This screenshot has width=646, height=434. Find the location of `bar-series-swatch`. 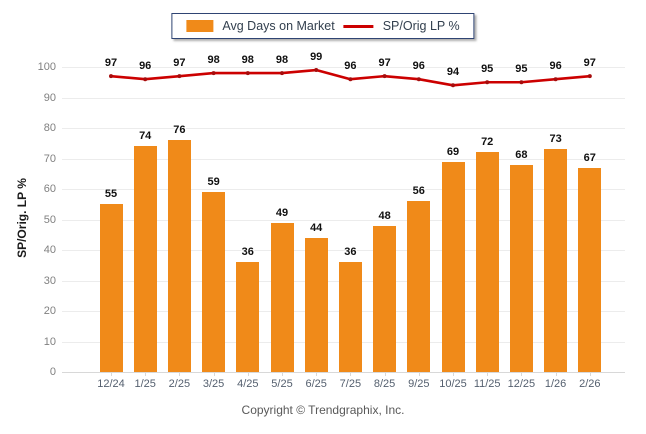

bar-series-swatch is located at coordinates (200, 26).